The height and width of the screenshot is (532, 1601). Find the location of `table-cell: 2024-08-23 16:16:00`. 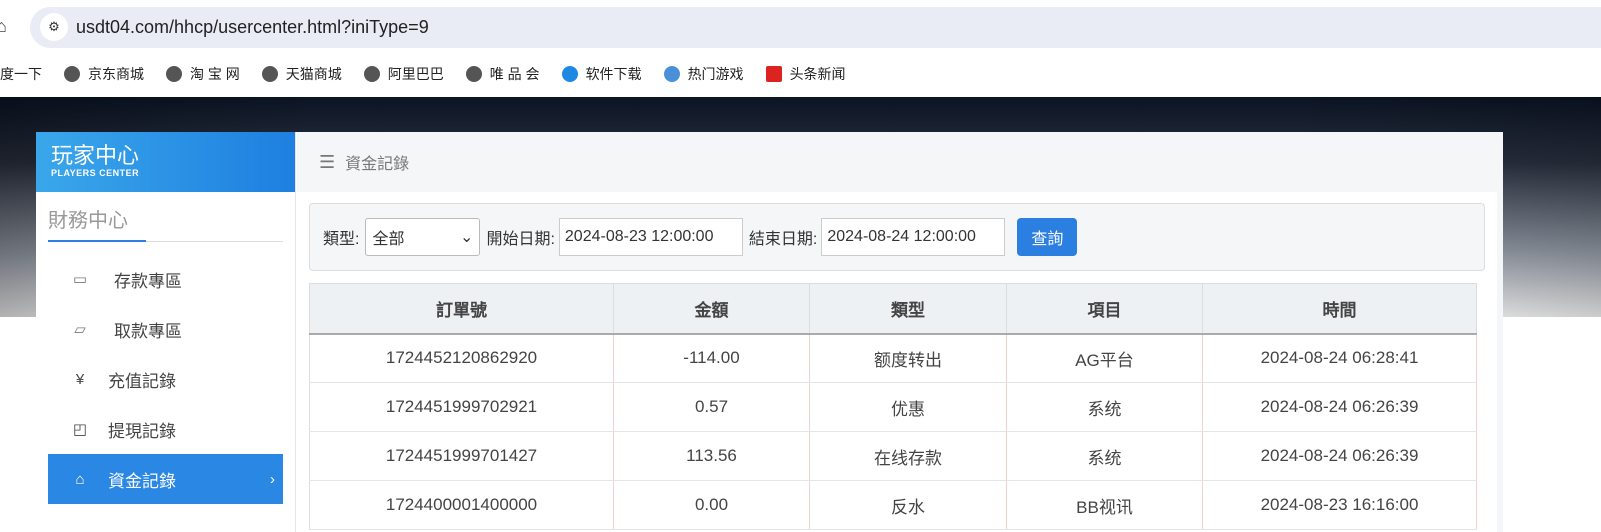

table-cell: 2024-08-23 16:16:00 is located at coordinates (1339, 505).